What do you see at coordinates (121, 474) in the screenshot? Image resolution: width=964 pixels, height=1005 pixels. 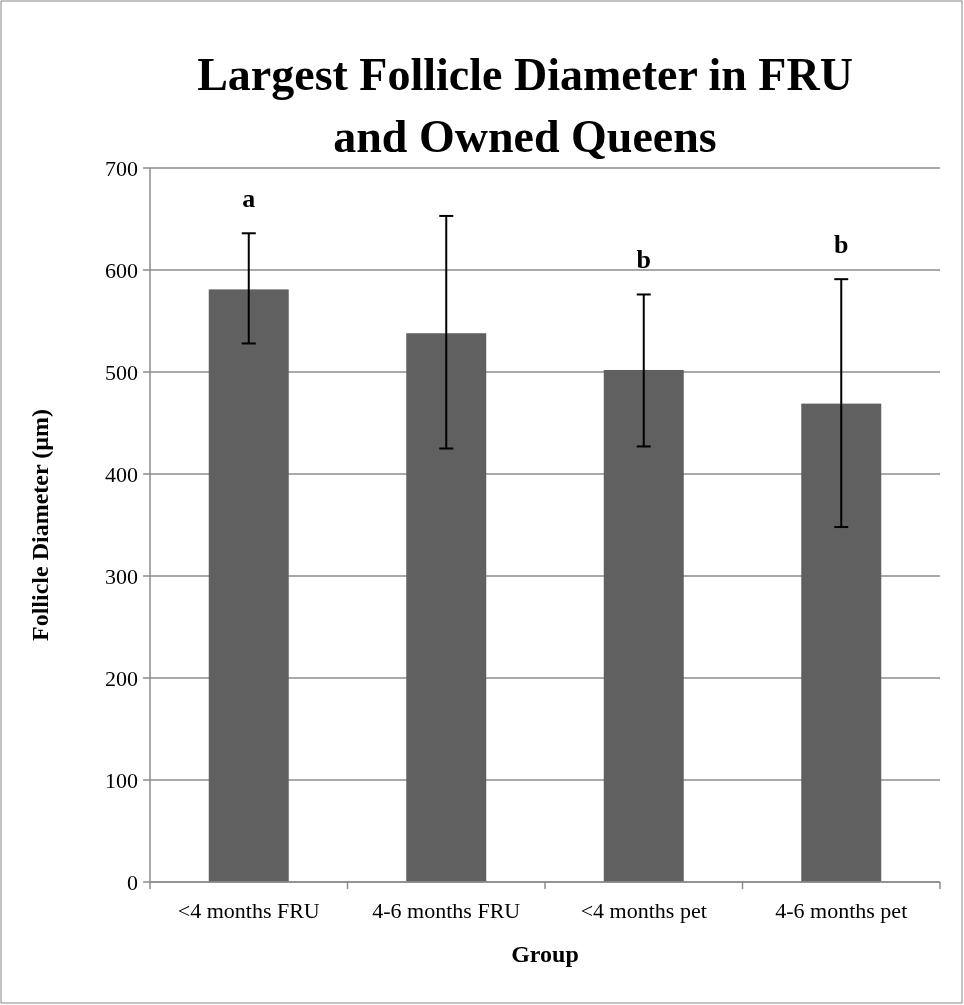 I see `y-tick-label: 400` at bounding box center [121, 474].